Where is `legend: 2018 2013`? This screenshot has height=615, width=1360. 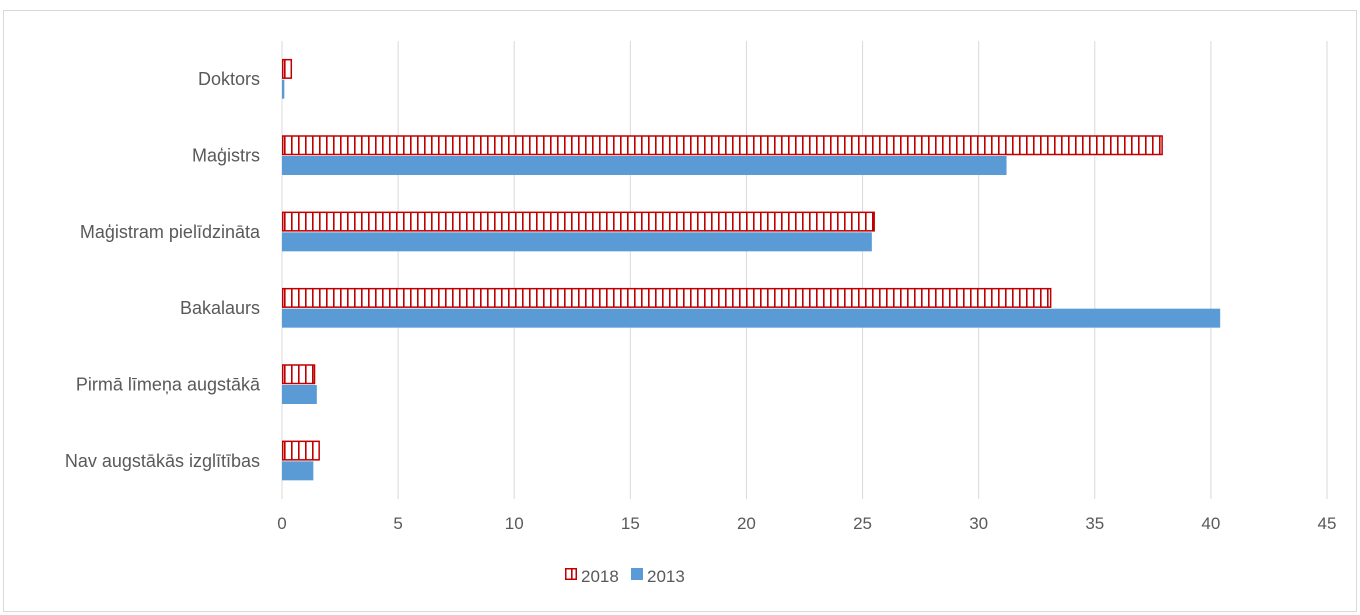
legend: 2018 2013 is located at coordinates (625, 576).